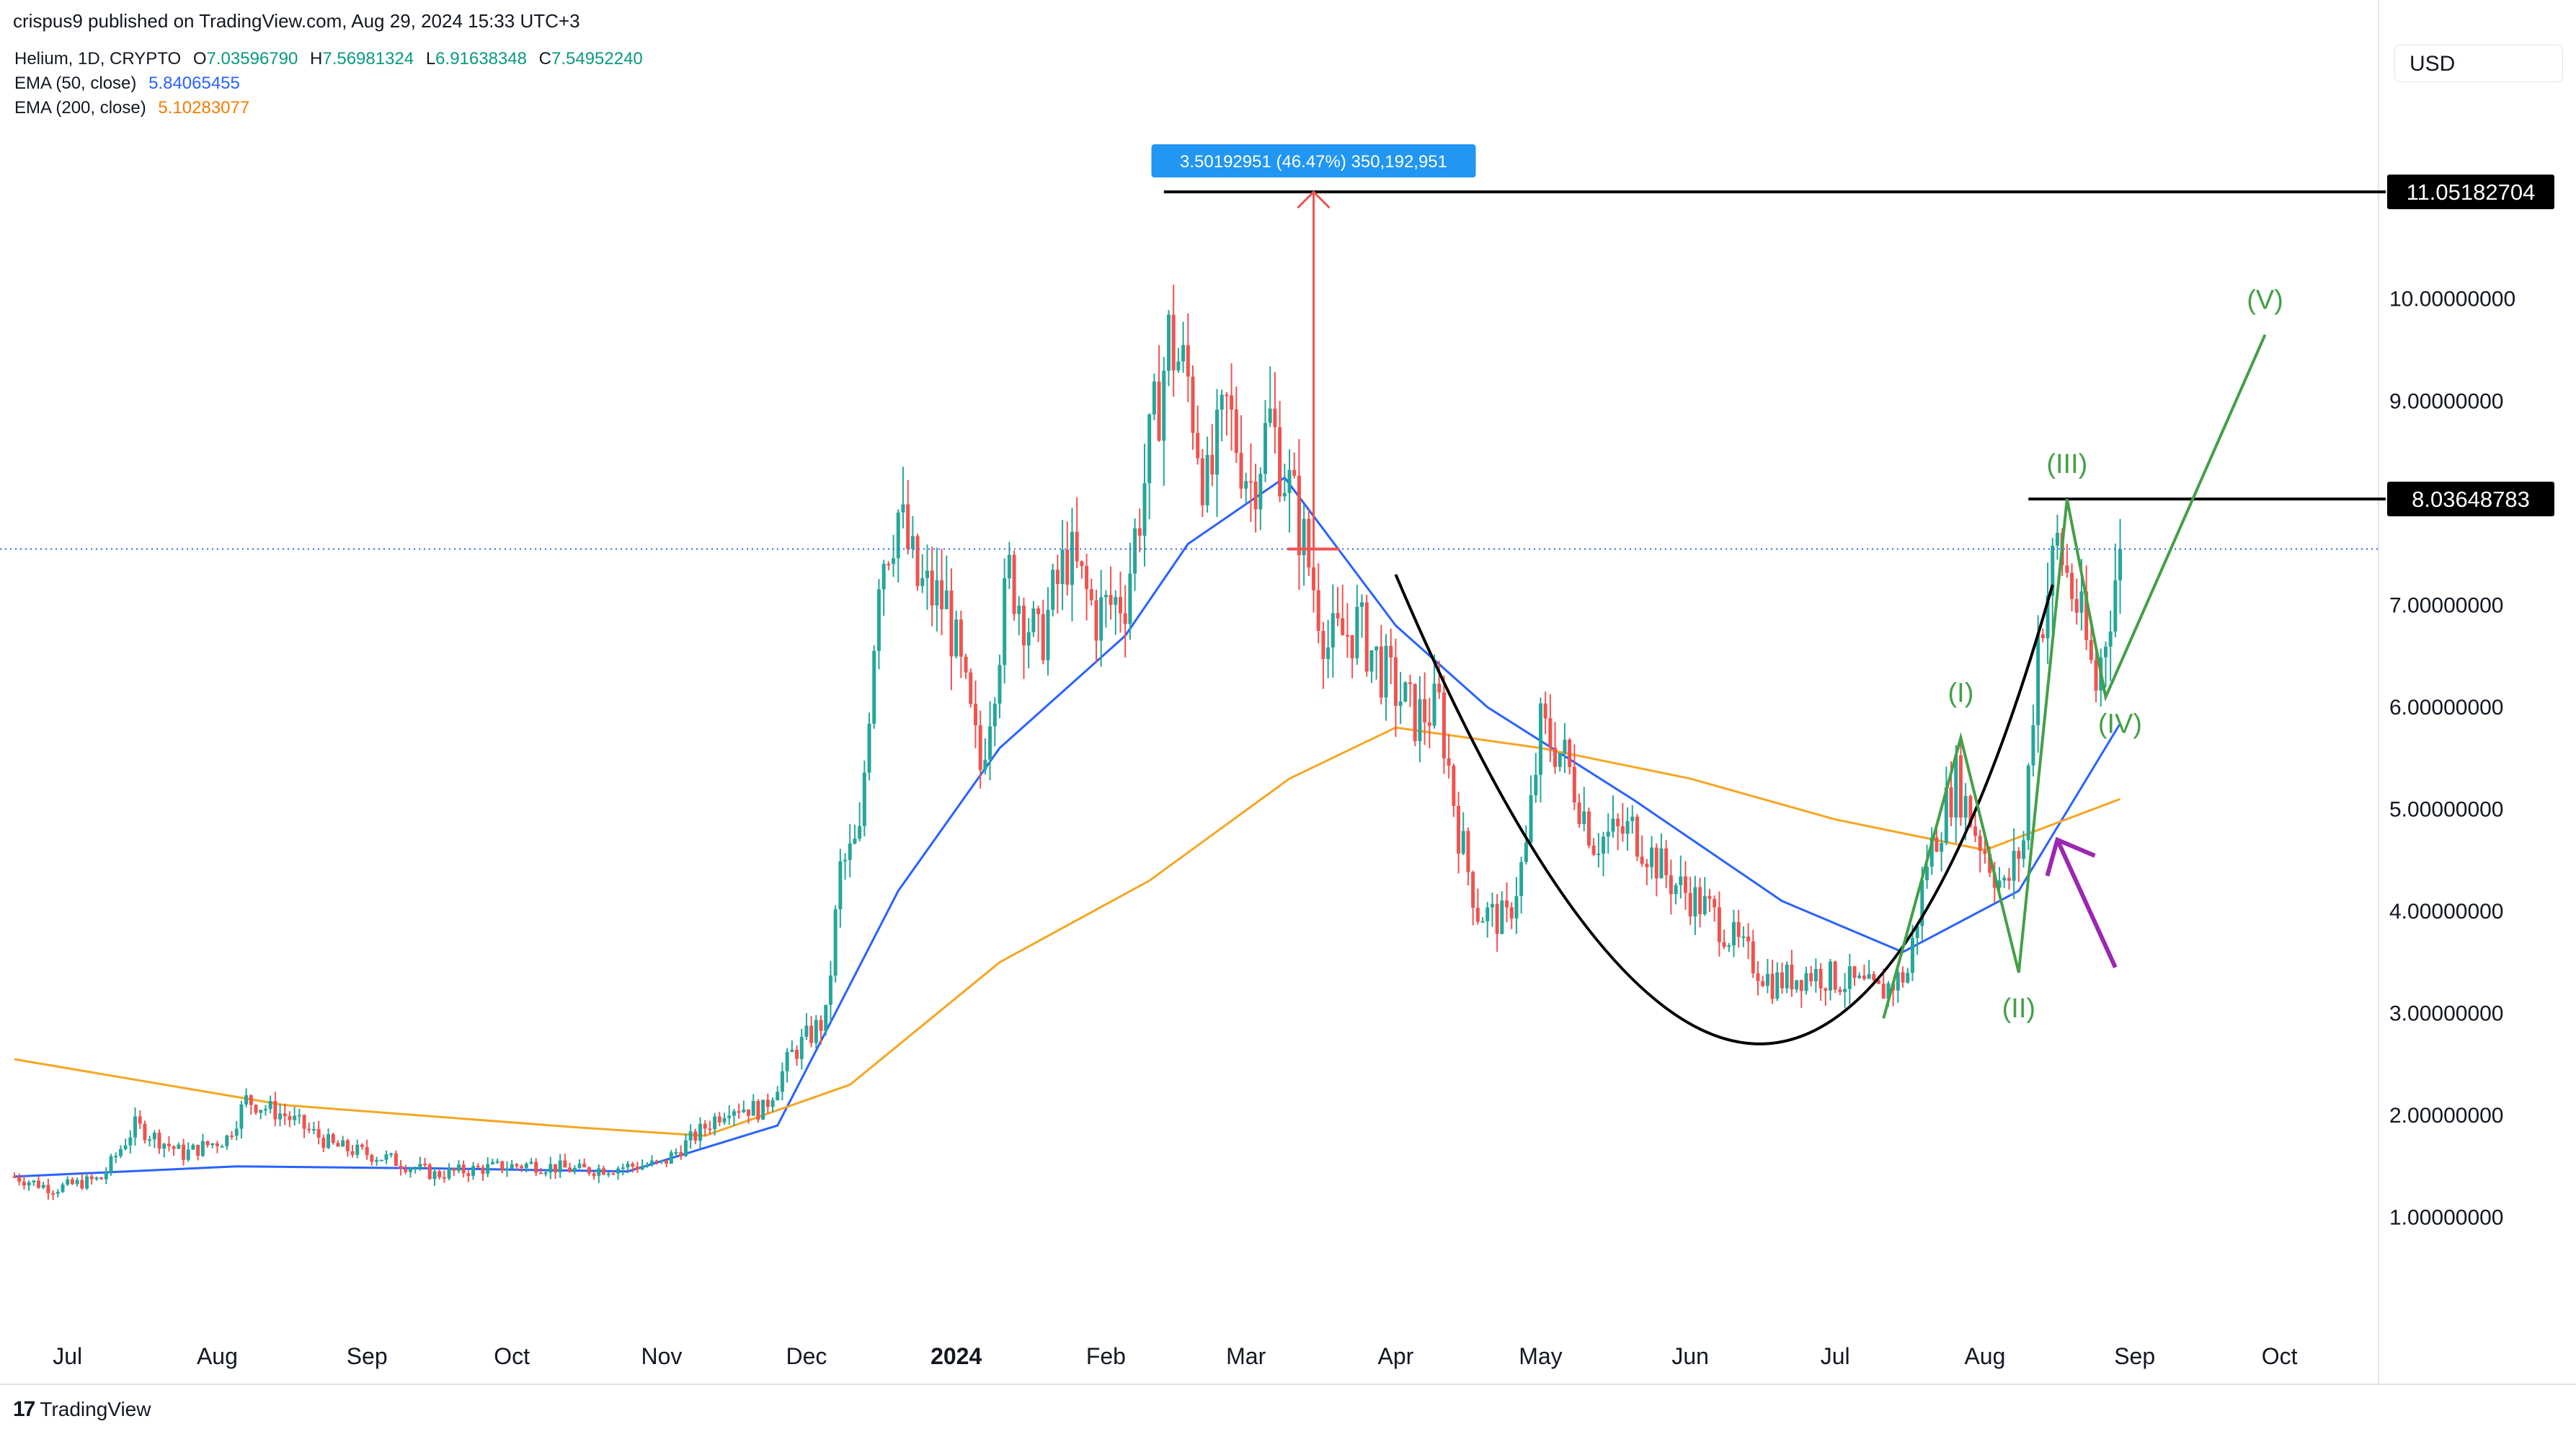 This screenshot has width=2576, height=1429. What do you see at coordinates (2446, 1217) in the screenshot?
I see `y-tick-label: 1.00000000` at bounding box center [2446, 1217].